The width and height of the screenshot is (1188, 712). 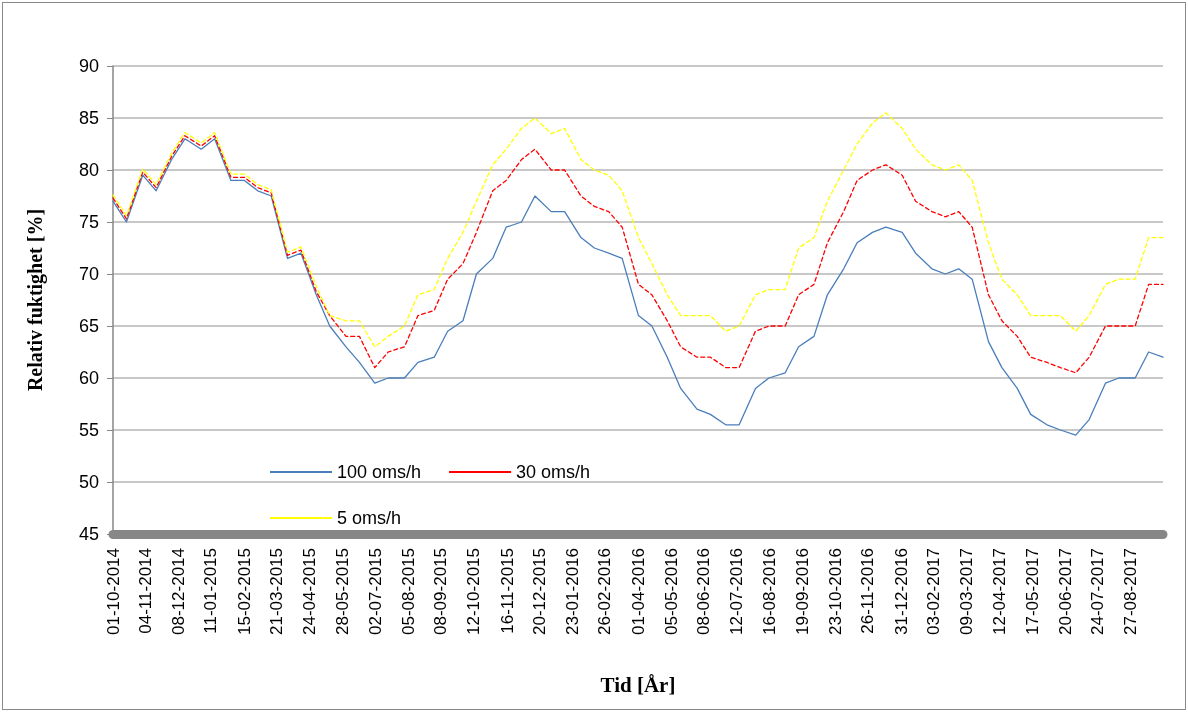 I want to click on y-tick-label: 85, so click(x=88, y=118).